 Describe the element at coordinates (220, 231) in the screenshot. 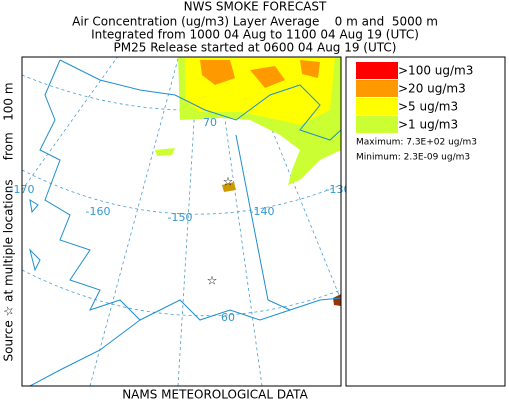

I see `source-stars: ☆ ☆` at that location.